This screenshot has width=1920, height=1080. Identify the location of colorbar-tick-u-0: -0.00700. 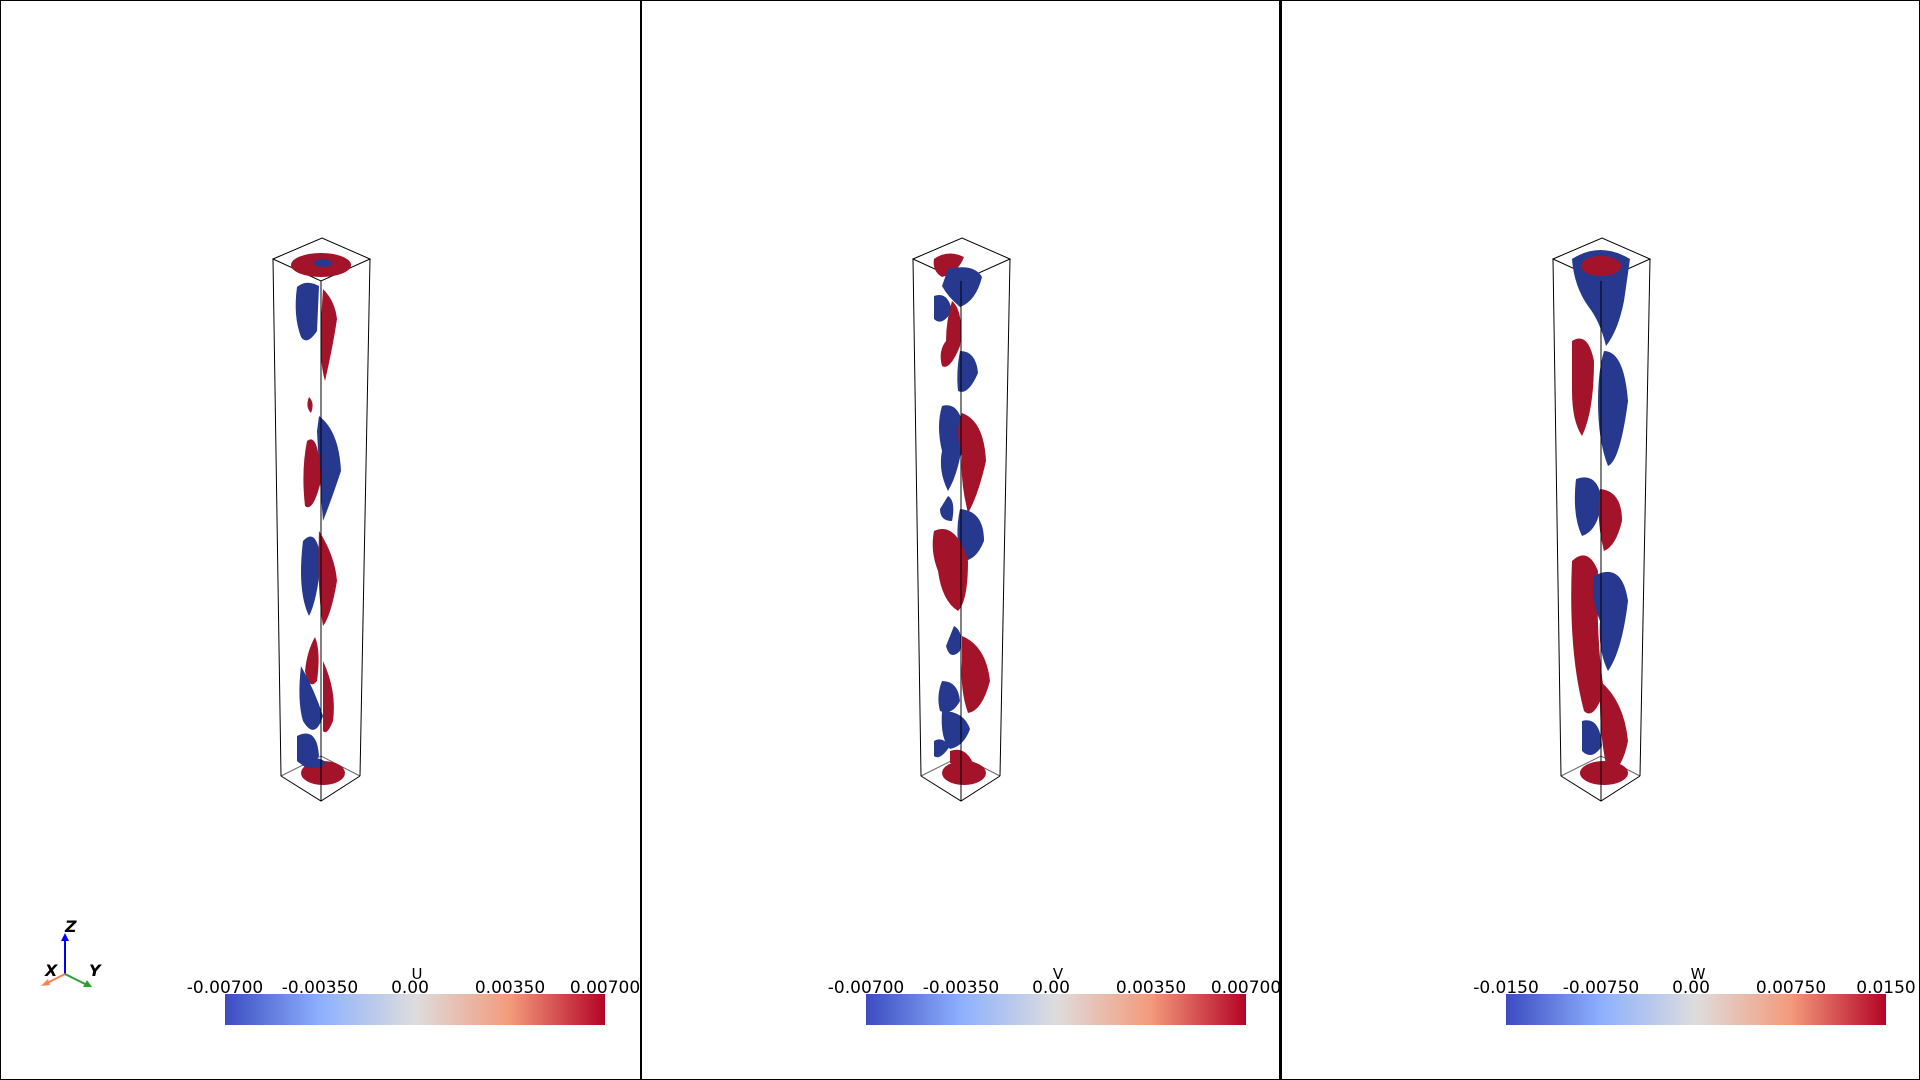
(225, 988).